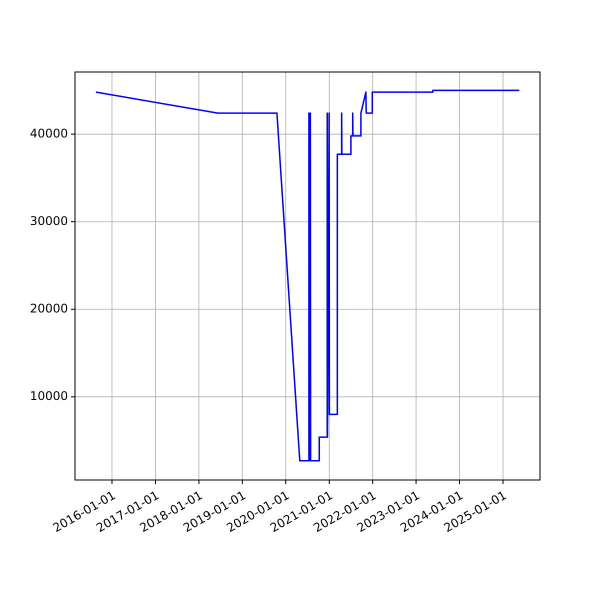  What do you see at coordinates (49, 309) in the screenshot?
I see `y-tick-label: 20000` at bounding box center [49, 309].